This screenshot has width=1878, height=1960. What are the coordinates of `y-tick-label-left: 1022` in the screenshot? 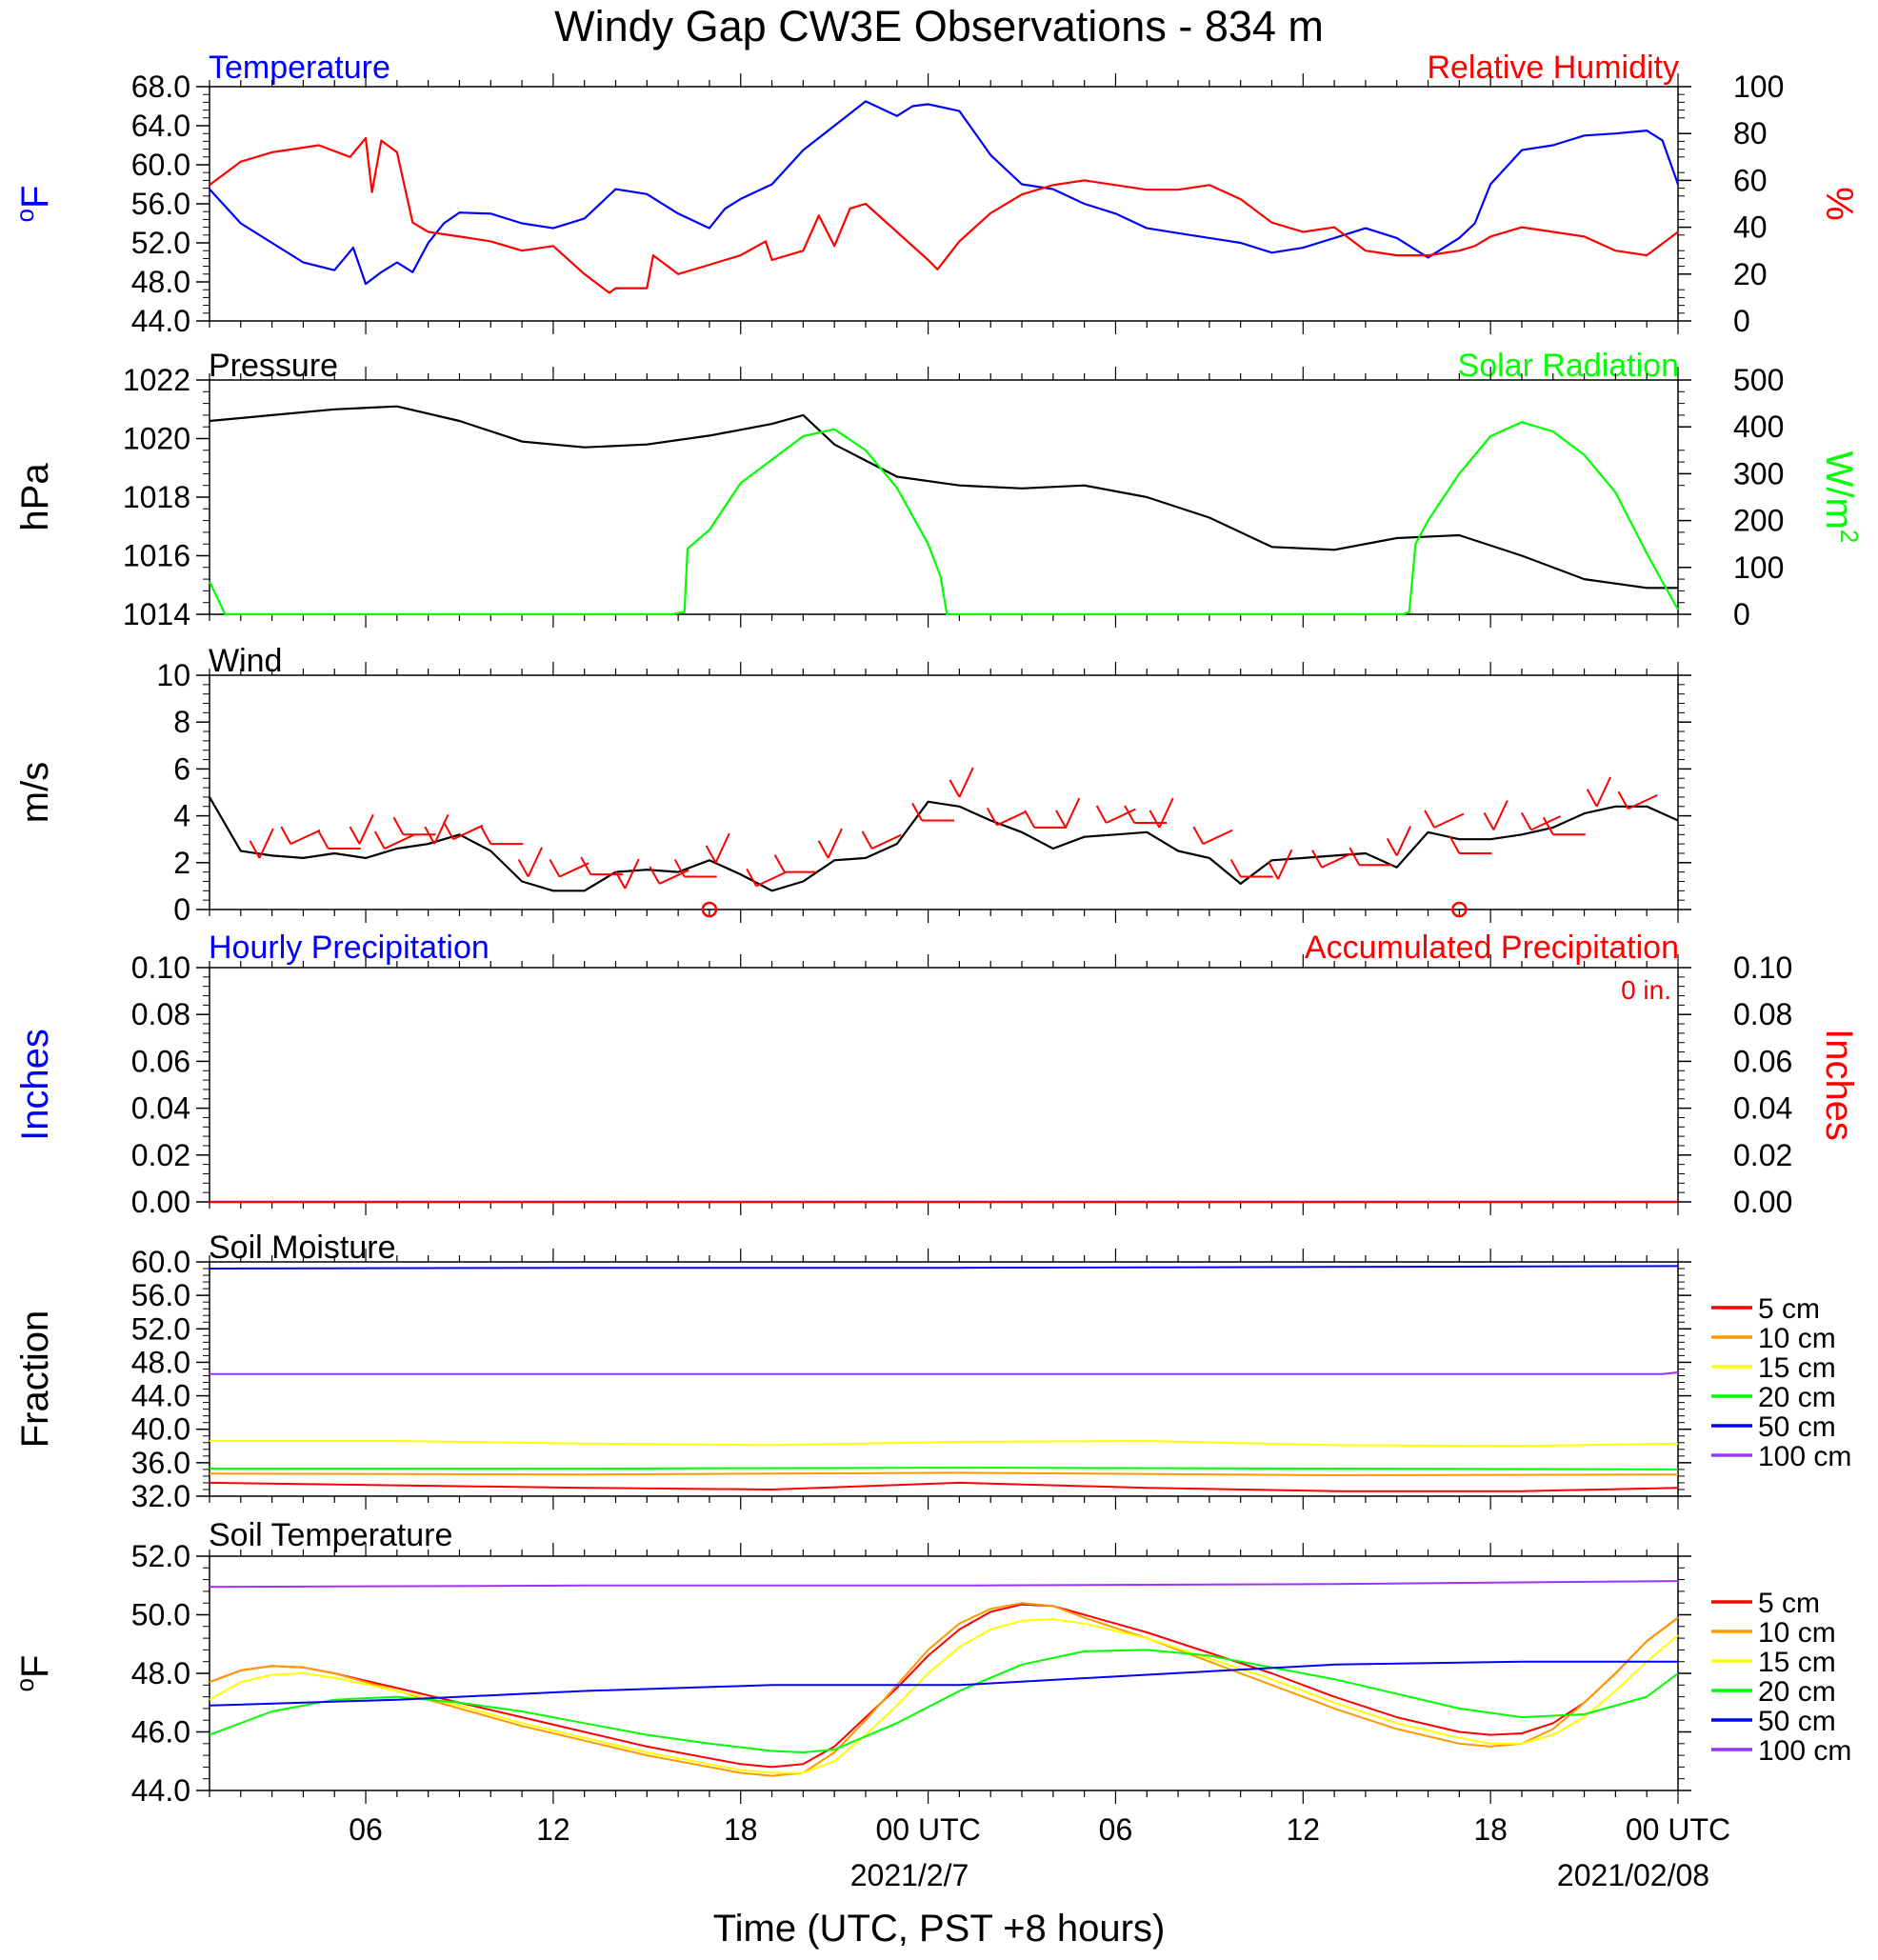 It's located at (156, 380).